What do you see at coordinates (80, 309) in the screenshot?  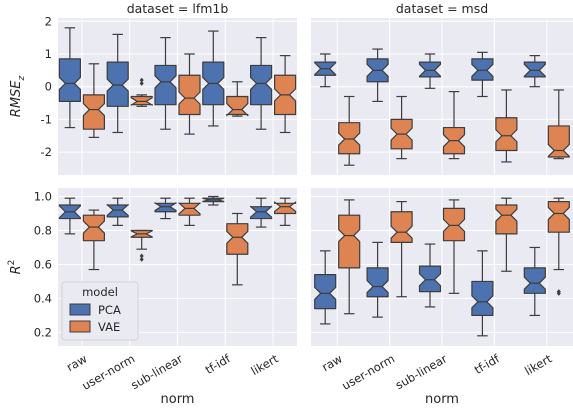 I see `legend-swatch-pca` at bounding box center [80, 309].